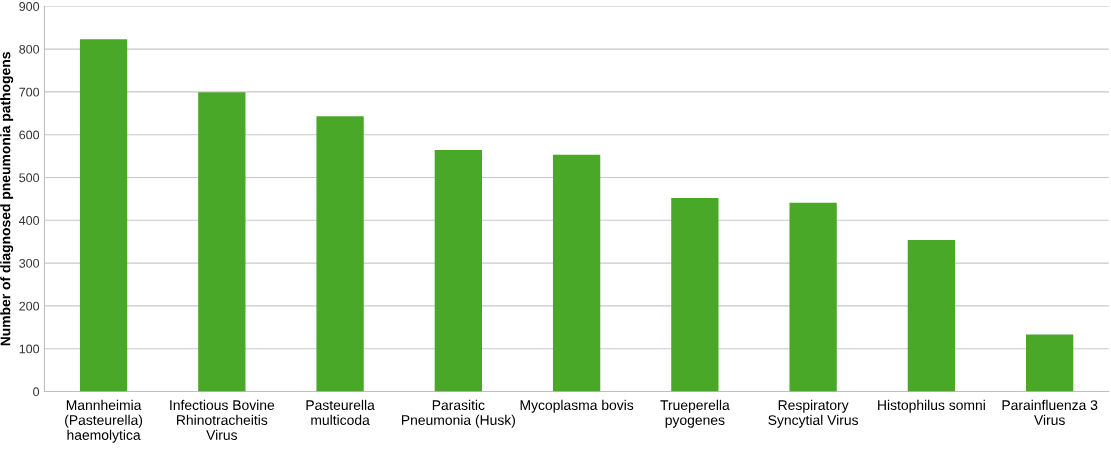 The height and width of the screenshot is (450, 1111). What do you see at coordinates (29, 92) in the screenshot?
I see `y-tick-label: 700` at bounding box center [29, 92].